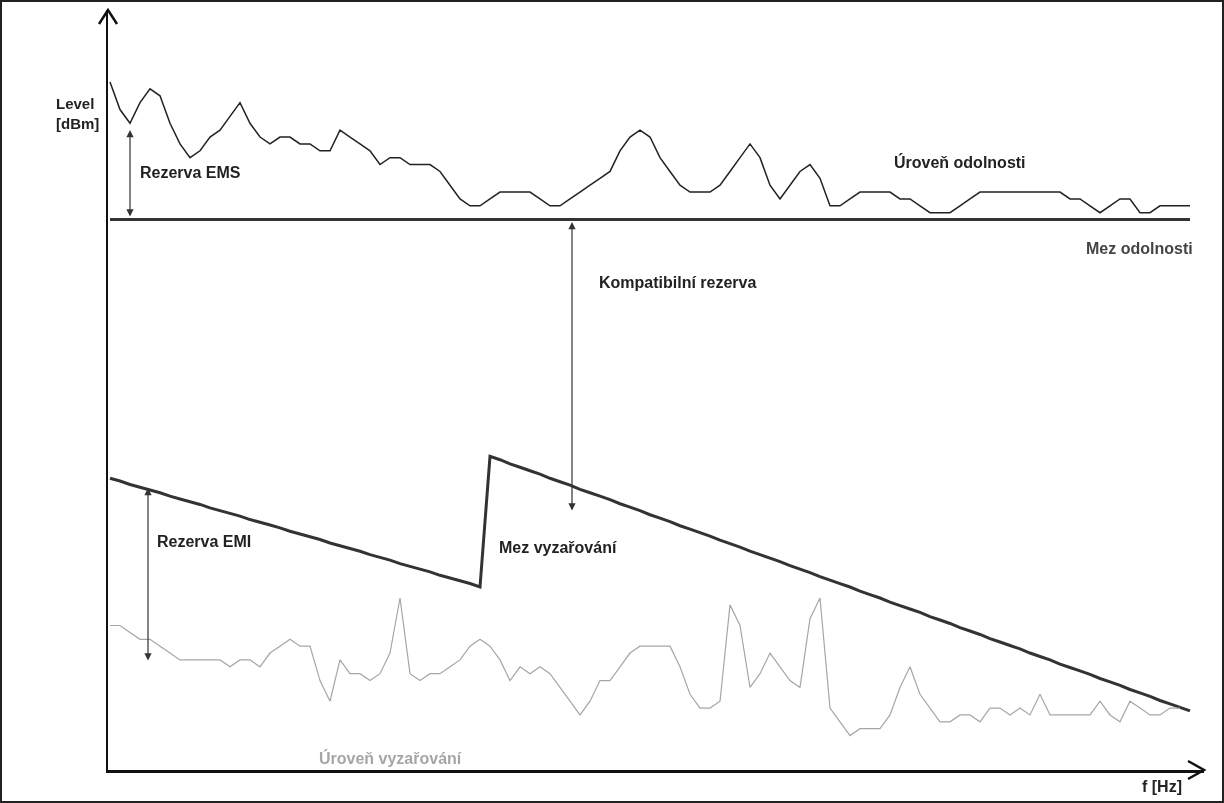  I want to click on series-label: Mez odolnosti, so click(1139, 248).